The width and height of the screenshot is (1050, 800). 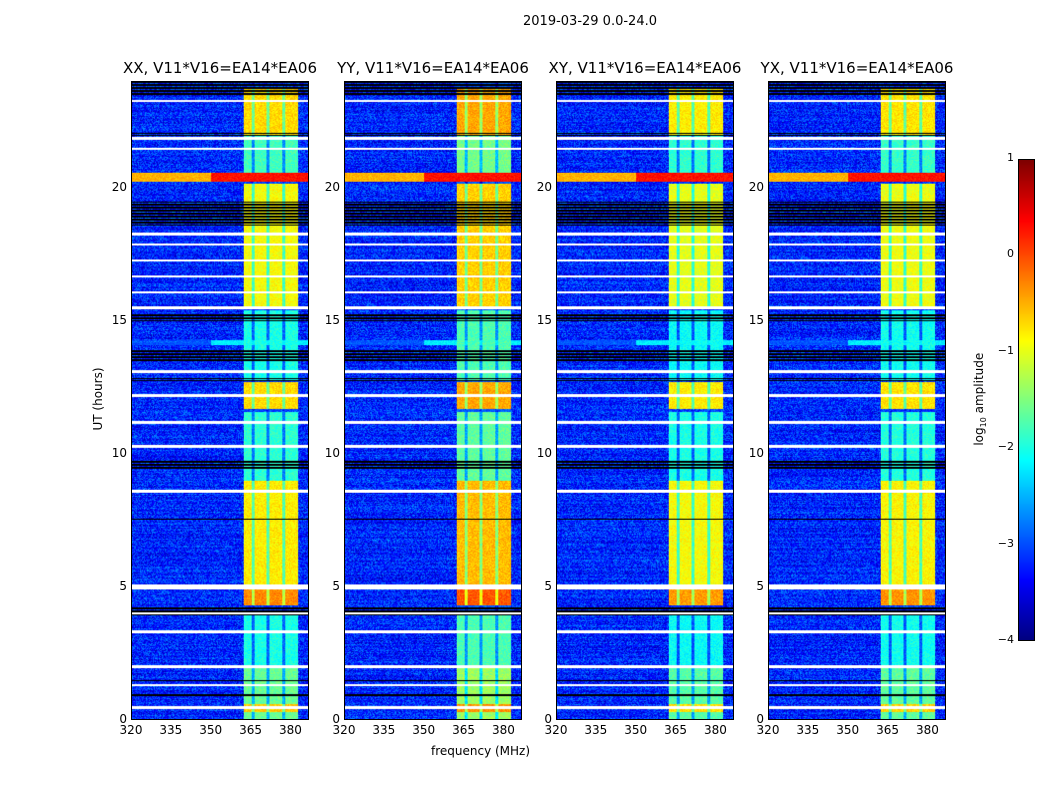 I want to click on panel-title: XY, V11*V16=EA14*EA06, so click(x=645, y=68).